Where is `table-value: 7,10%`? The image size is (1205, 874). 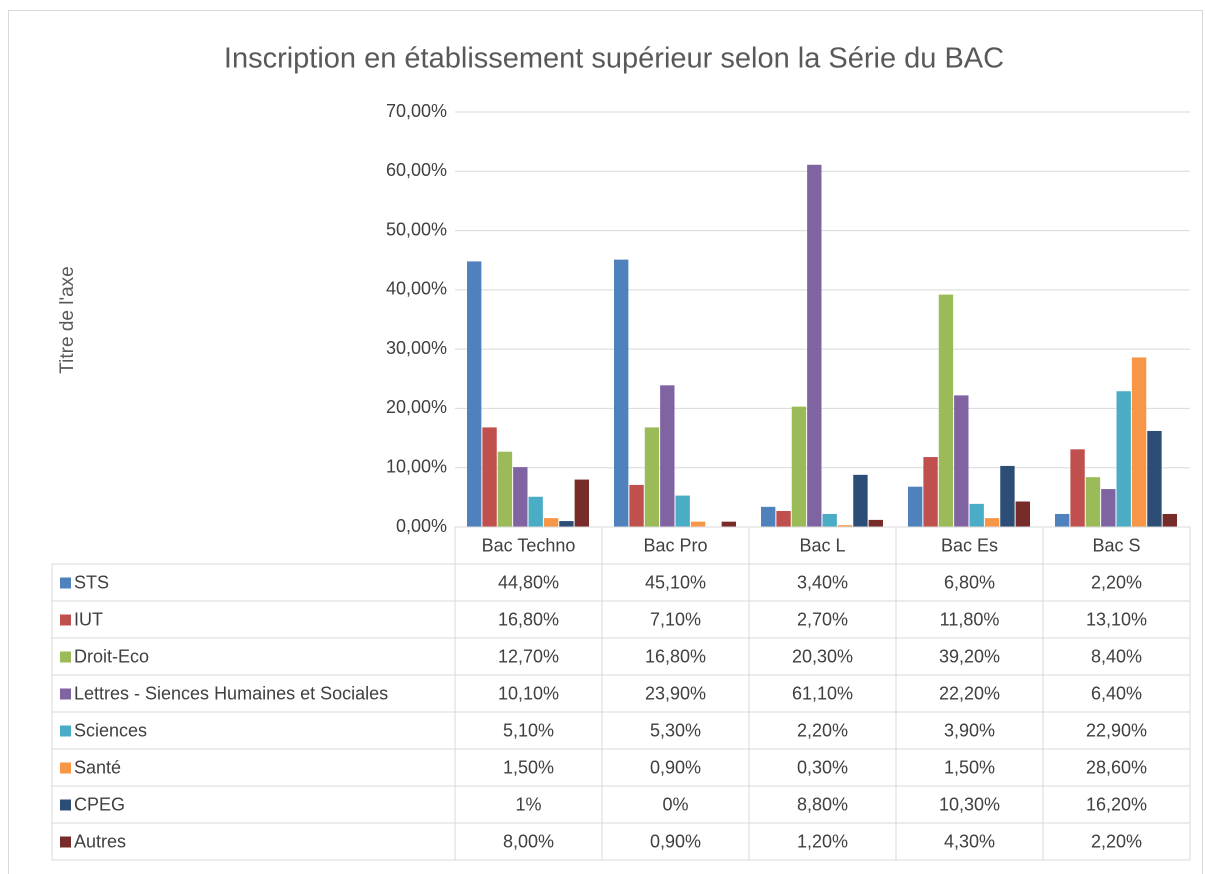
table-value: 7,10% is located at coordinates (675, 619).